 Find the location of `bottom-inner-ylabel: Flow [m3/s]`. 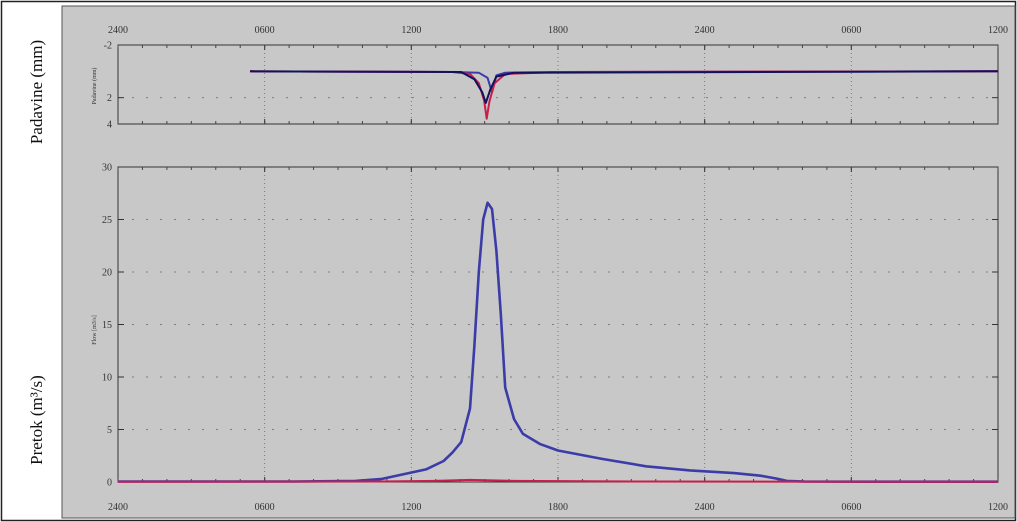

bottom-inner-ylabel: Flow [m3/s] is located at coordinates (95, 330).